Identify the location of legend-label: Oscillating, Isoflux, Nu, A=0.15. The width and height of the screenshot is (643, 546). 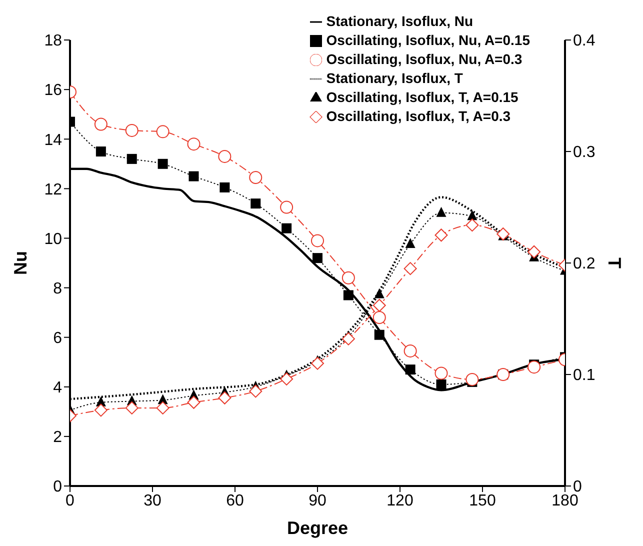
(428, 40).